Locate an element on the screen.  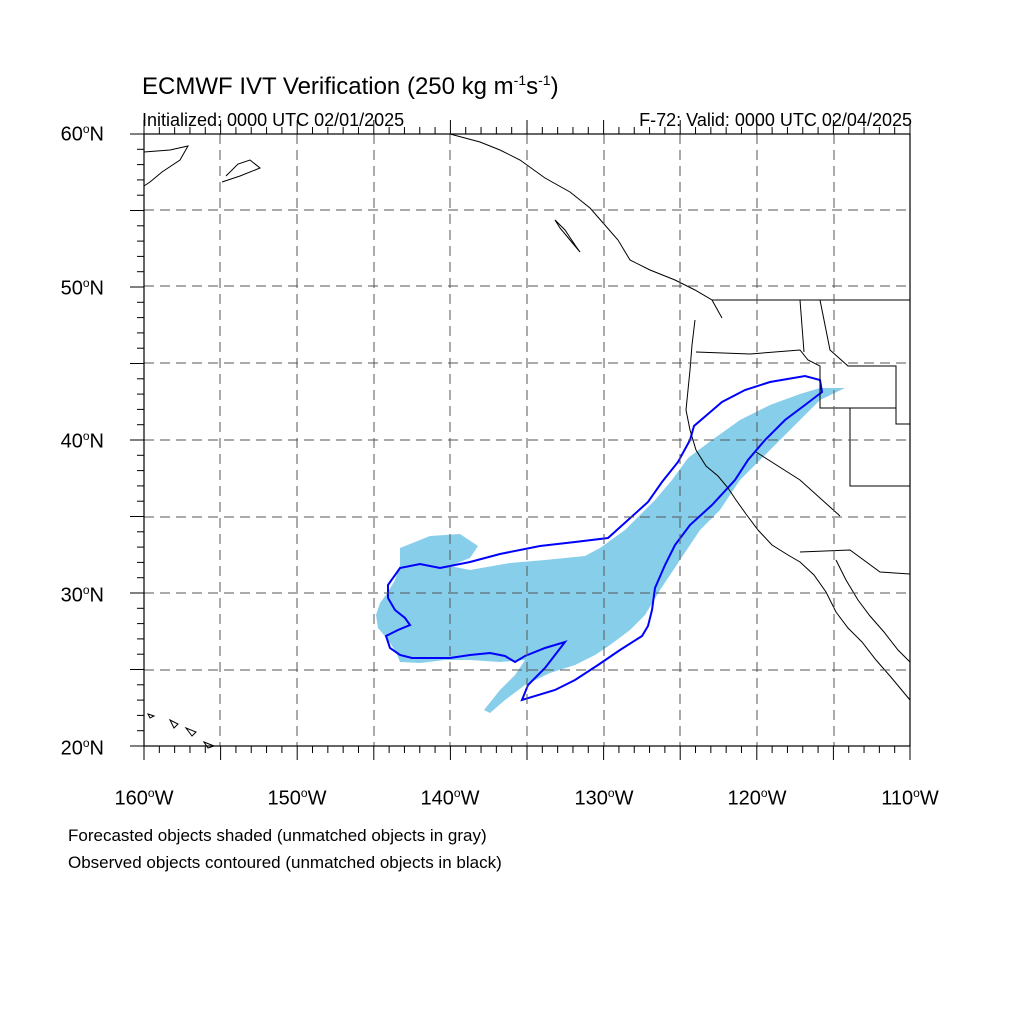
lon-label-110: 110oW is located at coordinates (910, 798).